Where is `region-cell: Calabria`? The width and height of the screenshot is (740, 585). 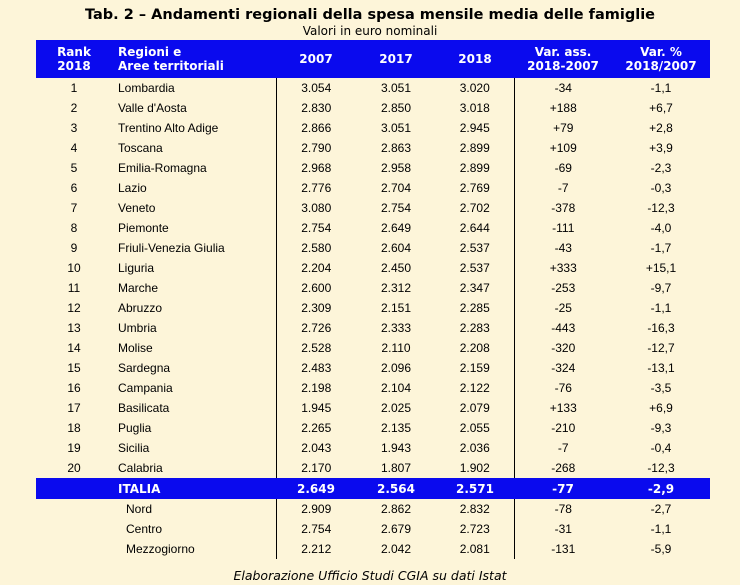 region-cell: Calabria is located at coordinates (140, 468).